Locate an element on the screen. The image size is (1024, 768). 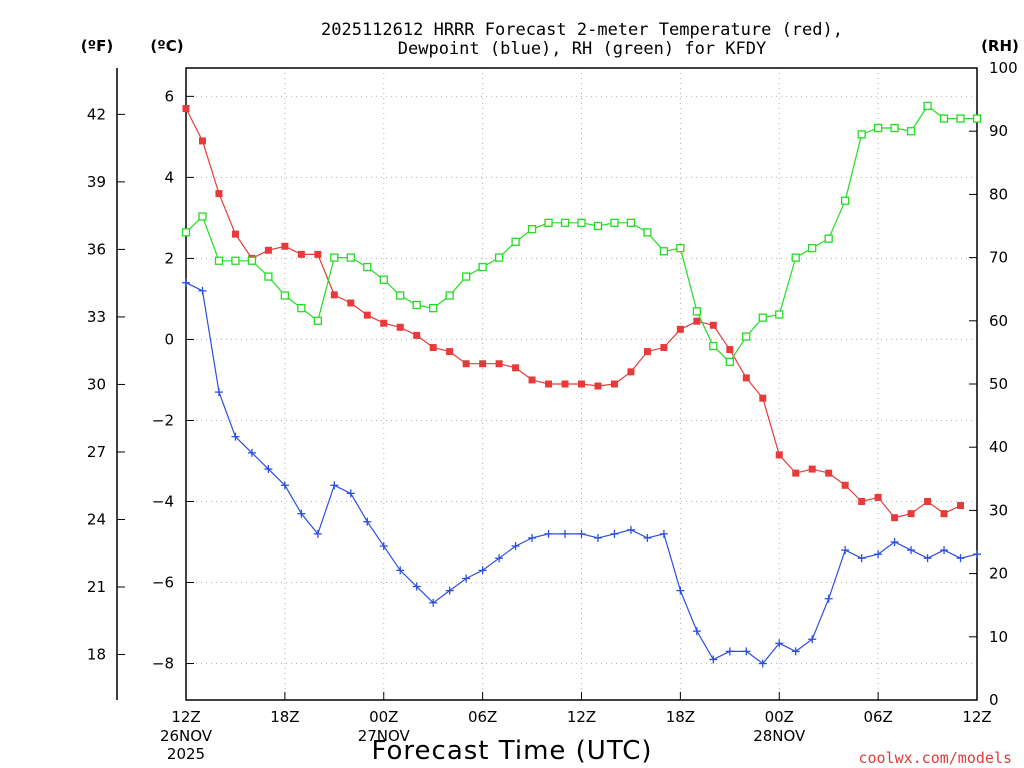
celsius-tick-label: −2 is located at coordinates (163, 420).